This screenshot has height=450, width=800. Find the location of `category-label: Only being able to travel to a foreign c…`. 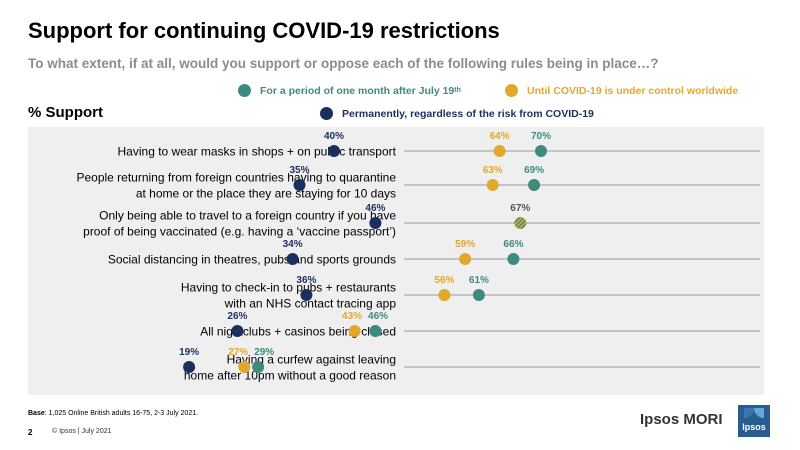

category-label: Only being able to travel to a foreign c… is located at coordinates (247, 216).